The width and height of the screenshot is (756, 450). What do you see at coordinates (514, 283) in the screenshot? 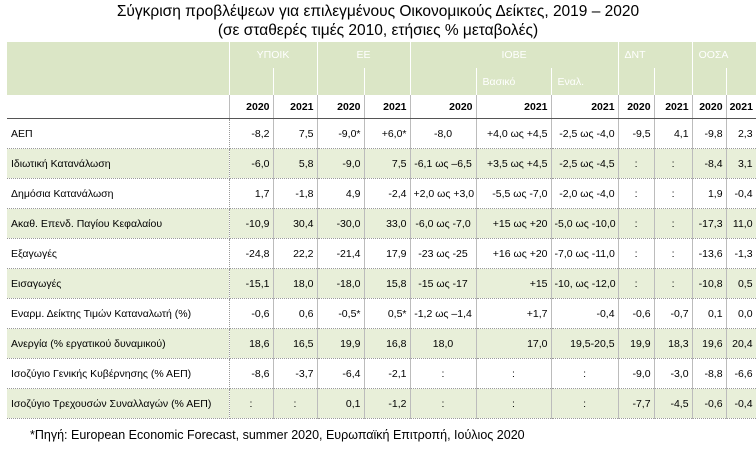
I see `table-cell: +15` at bounding box center [514, 283].